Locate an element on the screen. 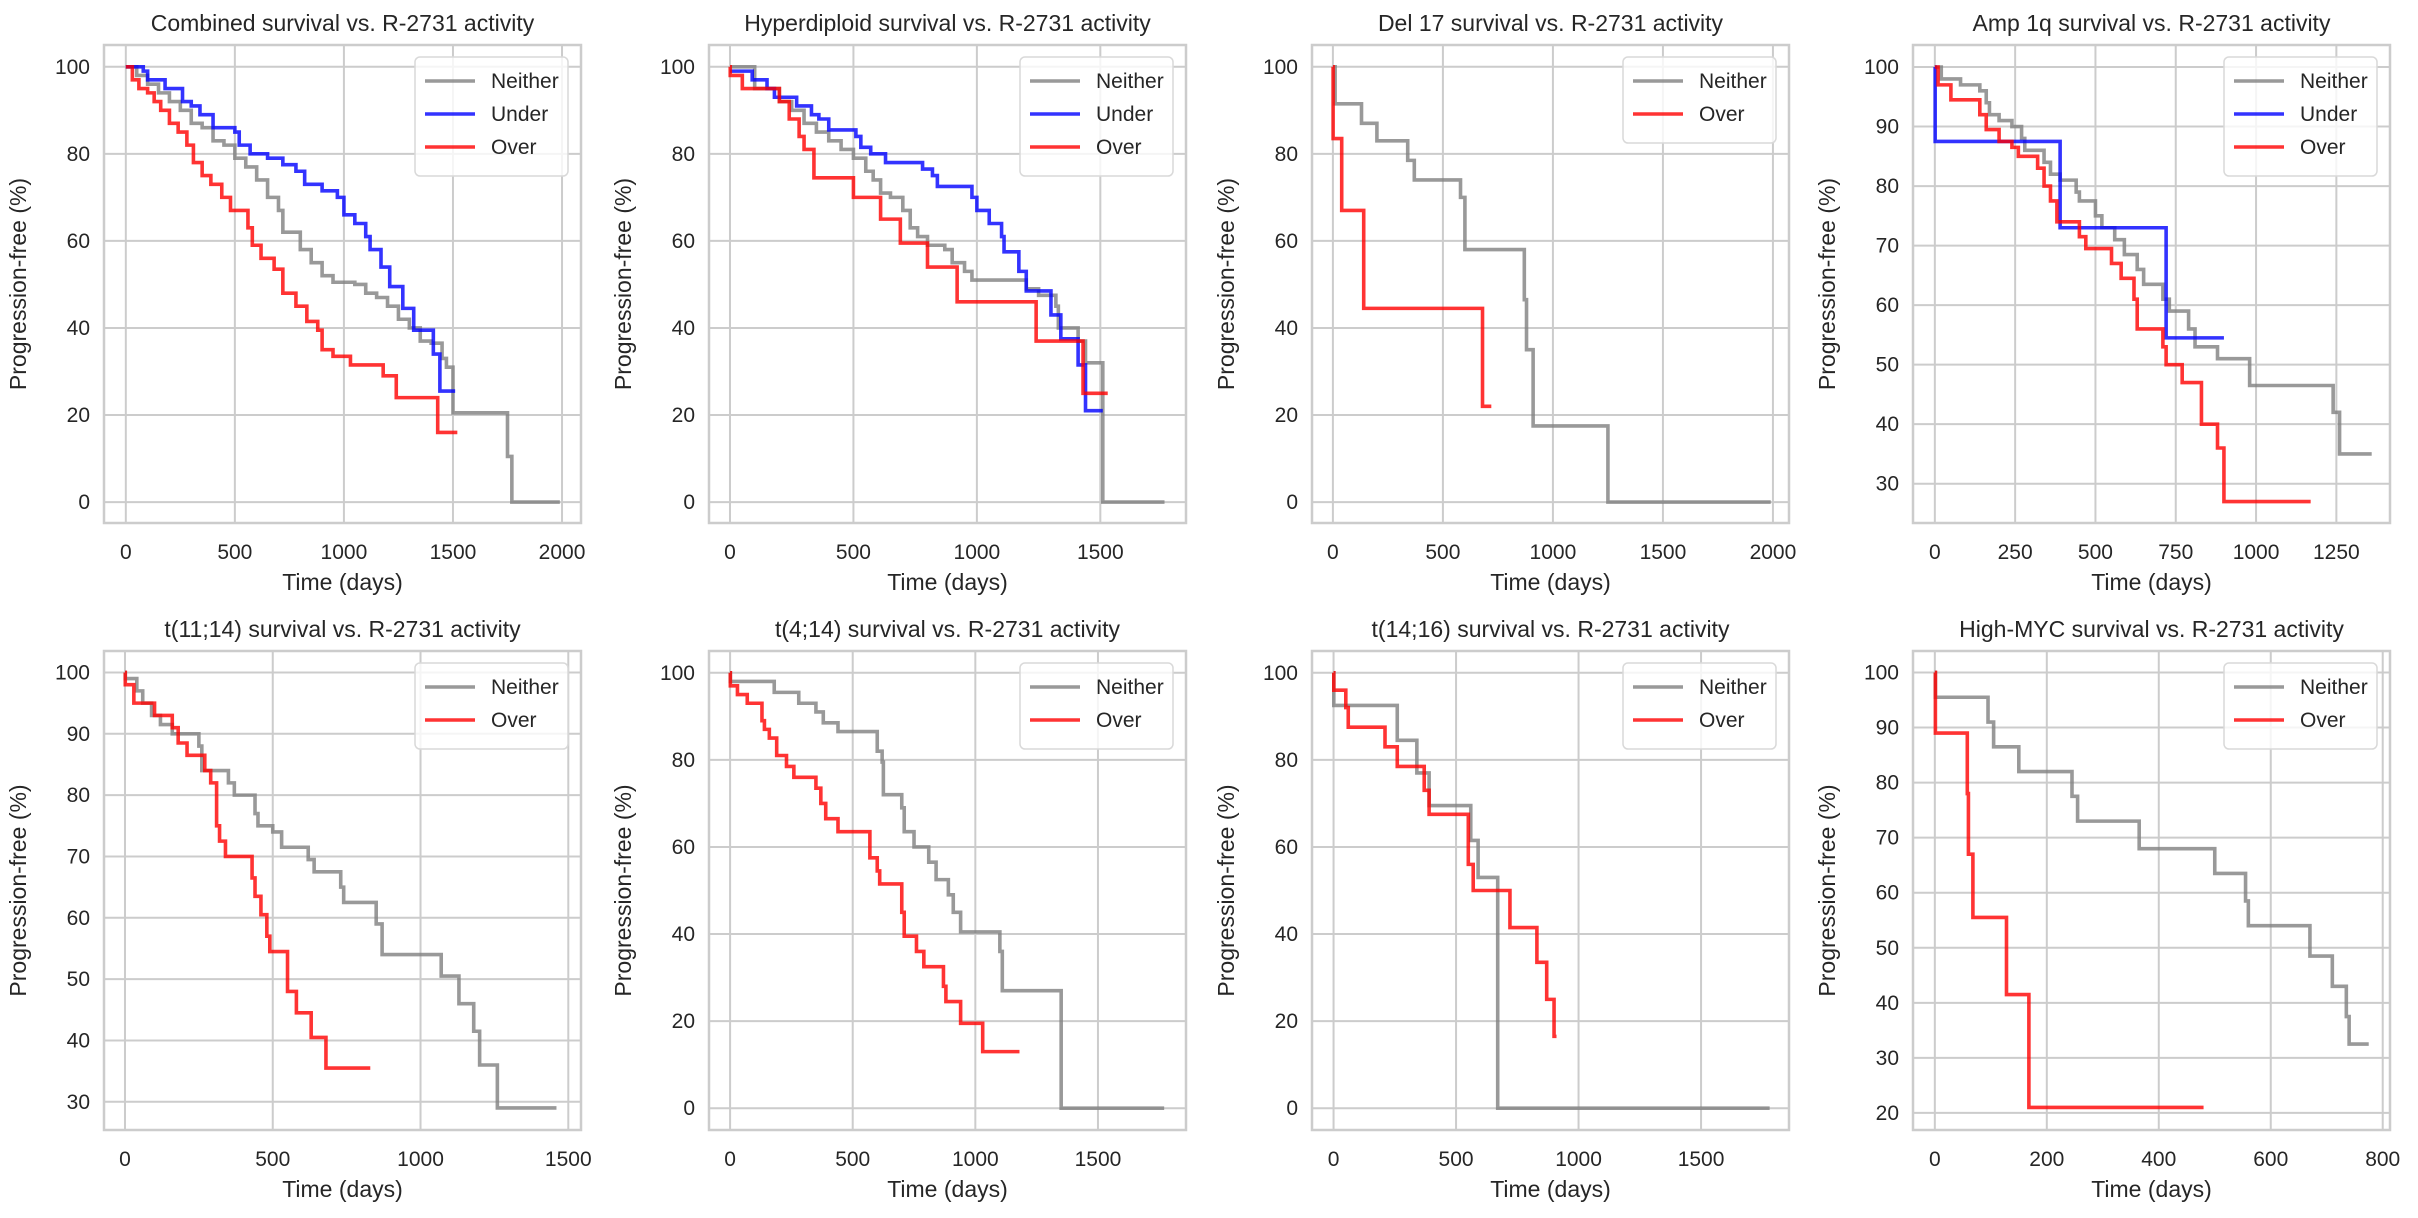  chart-title: Del 17 survival vs. R-2731 activity is located at coordinates (1551, 23).